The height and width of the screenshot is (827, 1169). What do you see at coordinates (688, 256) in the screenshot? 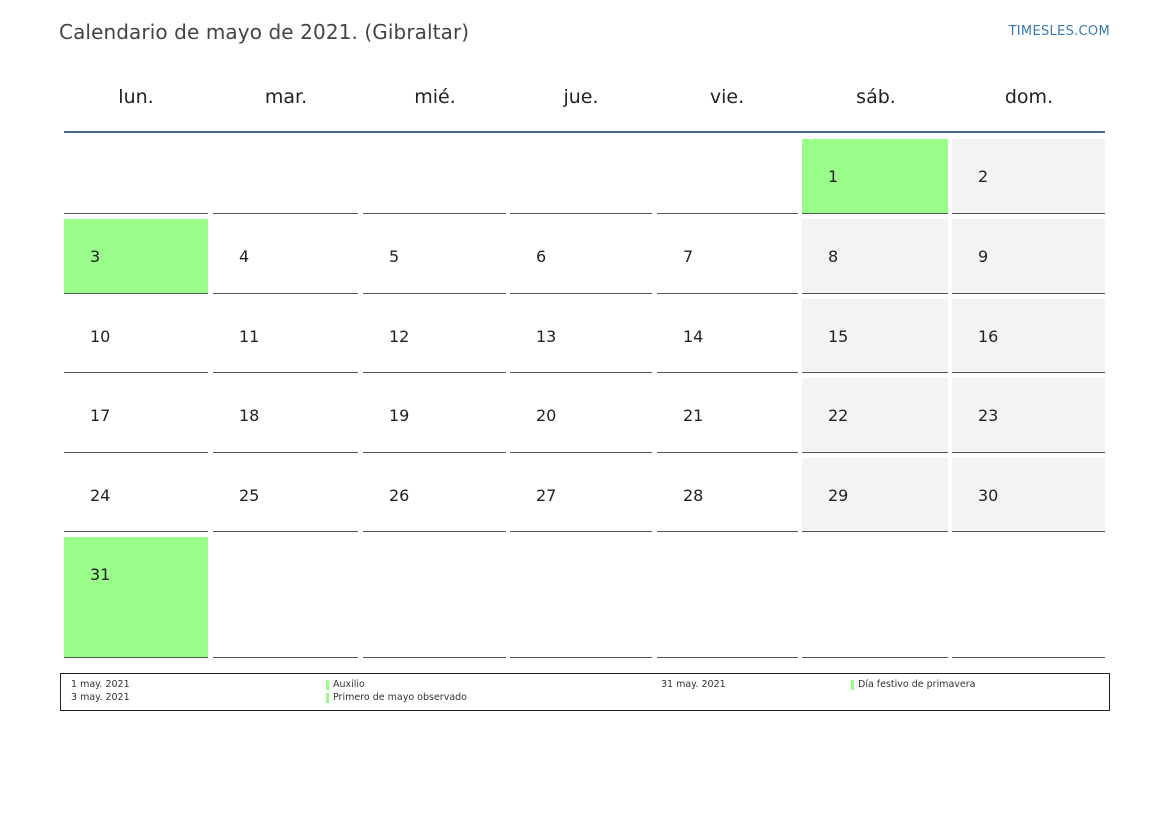
I see `day-number: 7` at bounding box center [688, 256].